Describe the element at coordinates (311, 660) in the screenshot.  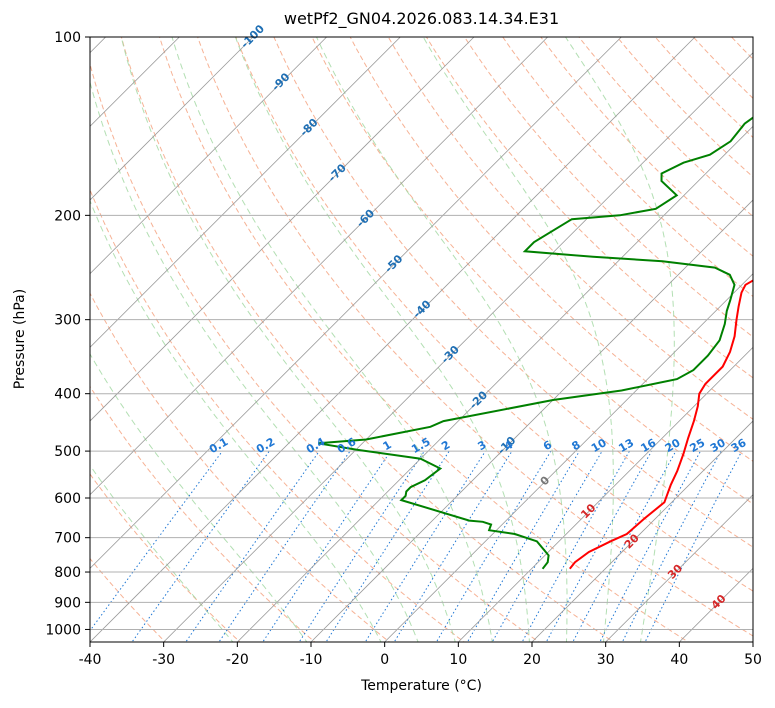
I see `x-tick-label: -10` at that location.